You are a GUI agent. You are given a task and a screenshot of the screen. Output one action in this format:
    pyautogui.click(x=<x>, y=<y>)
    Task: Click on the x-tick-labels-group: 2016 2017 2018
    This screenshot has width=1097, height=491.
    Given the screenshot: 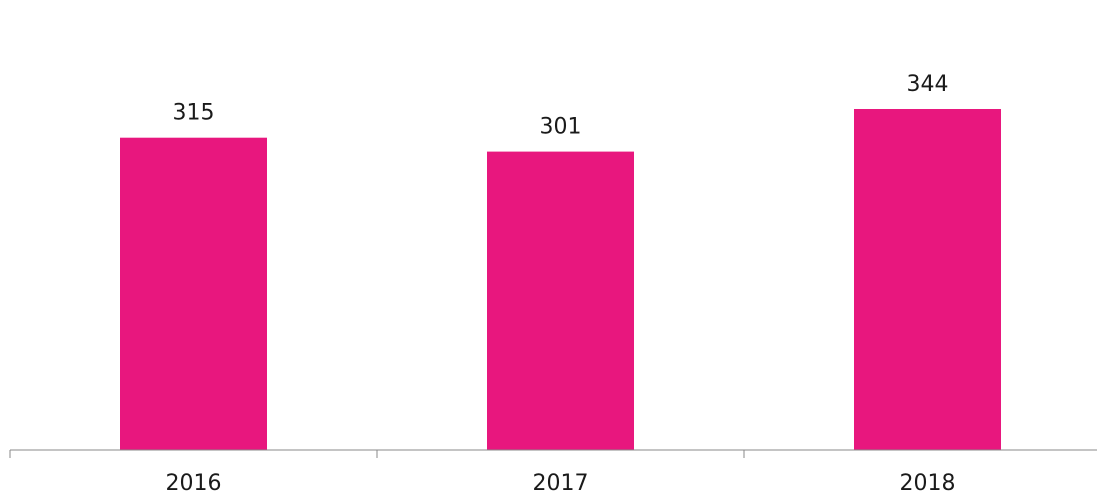 What is the action you would take?
    pyautogui.click(x=561, y=481)
    